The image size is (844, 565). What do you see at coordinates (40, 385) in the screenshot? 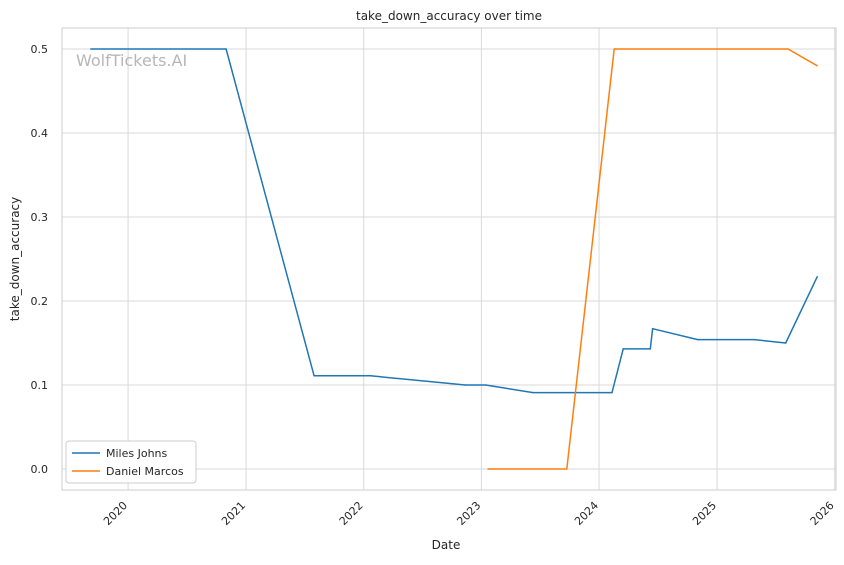
I see `y-tick-label: 0.1` at bounding box center [40, 385].